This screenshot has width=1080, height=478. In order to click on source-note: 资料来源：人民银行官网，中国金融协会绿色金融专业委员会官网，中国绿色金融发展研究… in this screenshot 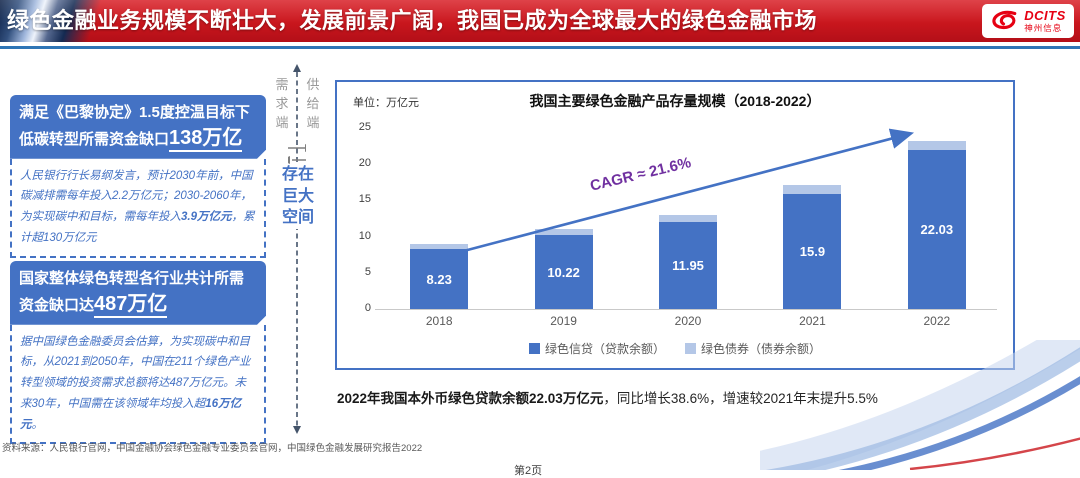, I will do `click(212, 448)`.